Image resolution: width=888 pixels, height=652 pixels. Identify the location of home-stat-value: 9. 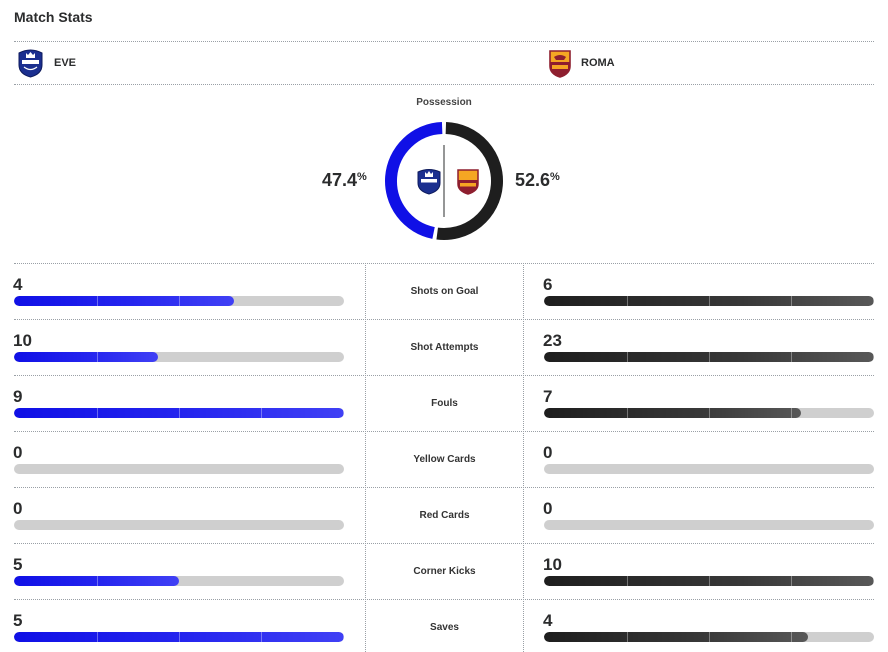
(18, 396).